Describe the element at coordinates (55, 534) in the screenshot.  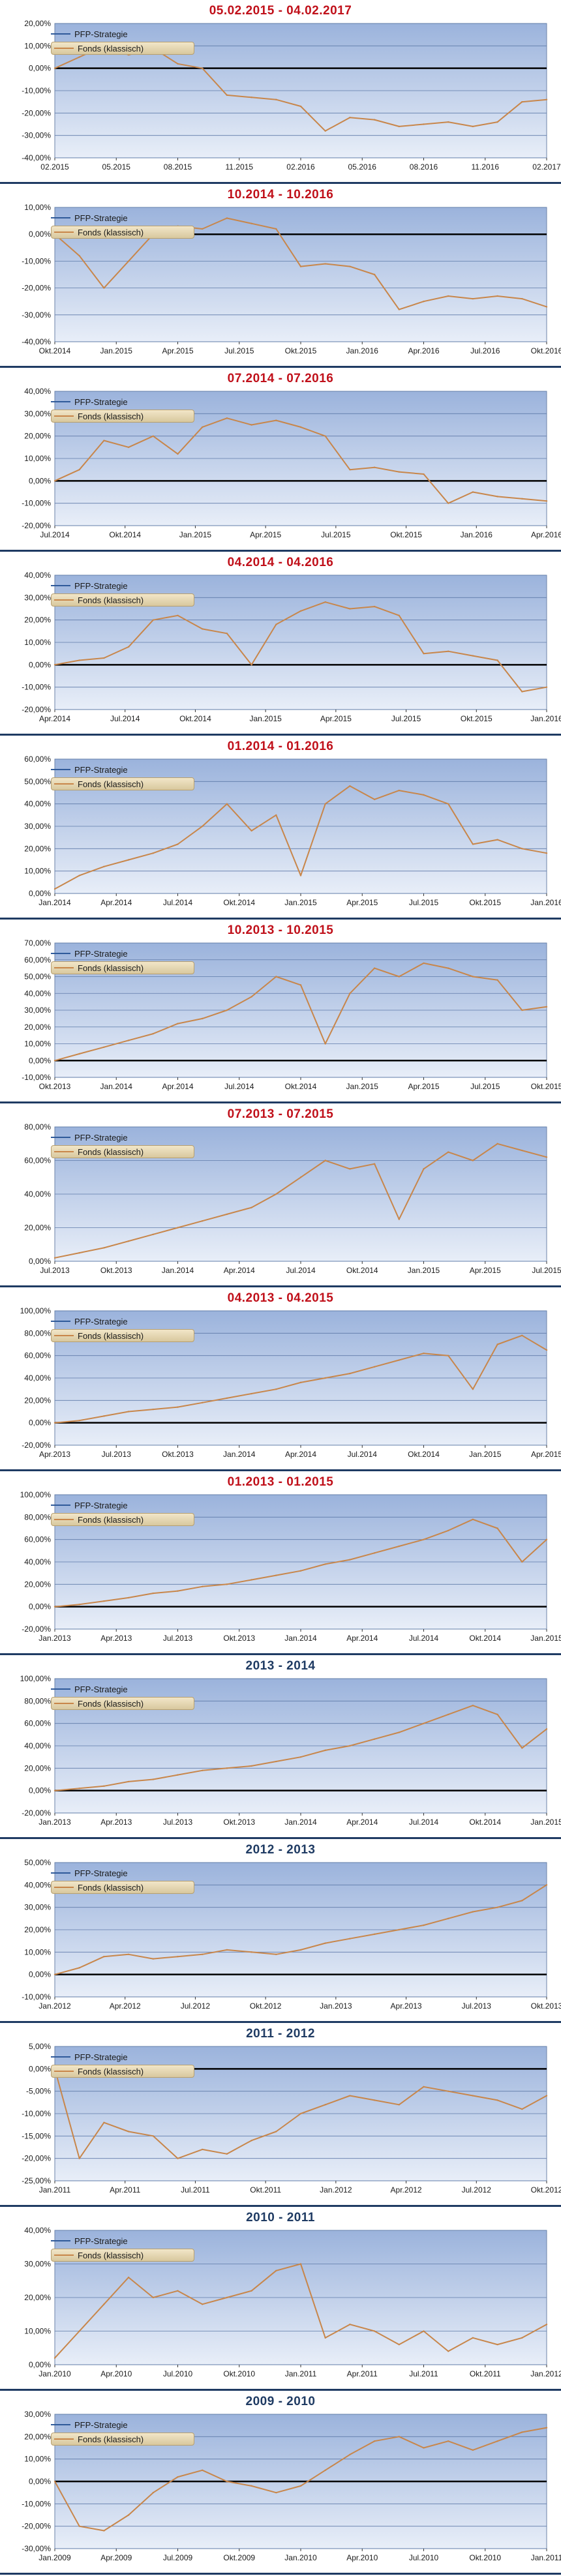
I see `x-tick-label: Jul.2014` at that location.